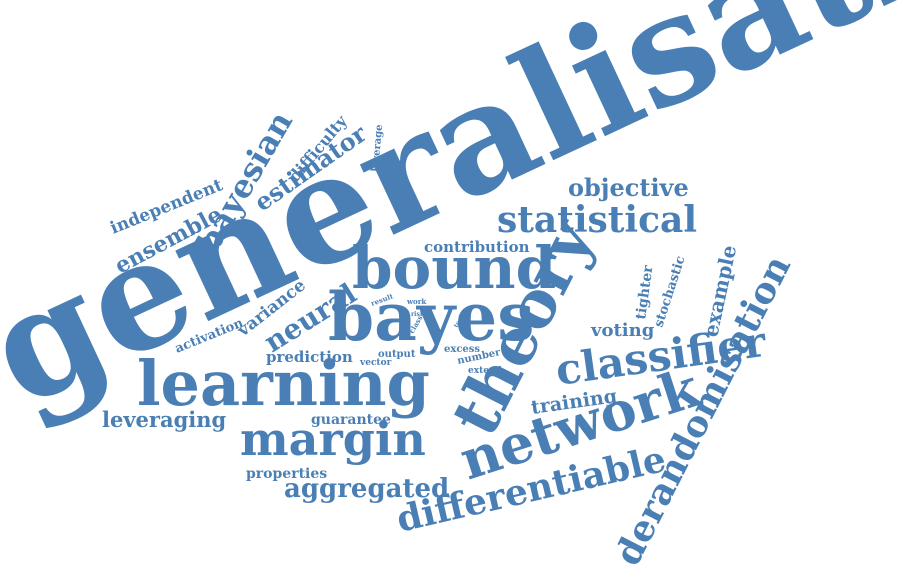 This screenshot has width=900, height=571. Describe the element at coordinates (377, 148) in the screenshot. I see `word-leverage: leverage` at that location.